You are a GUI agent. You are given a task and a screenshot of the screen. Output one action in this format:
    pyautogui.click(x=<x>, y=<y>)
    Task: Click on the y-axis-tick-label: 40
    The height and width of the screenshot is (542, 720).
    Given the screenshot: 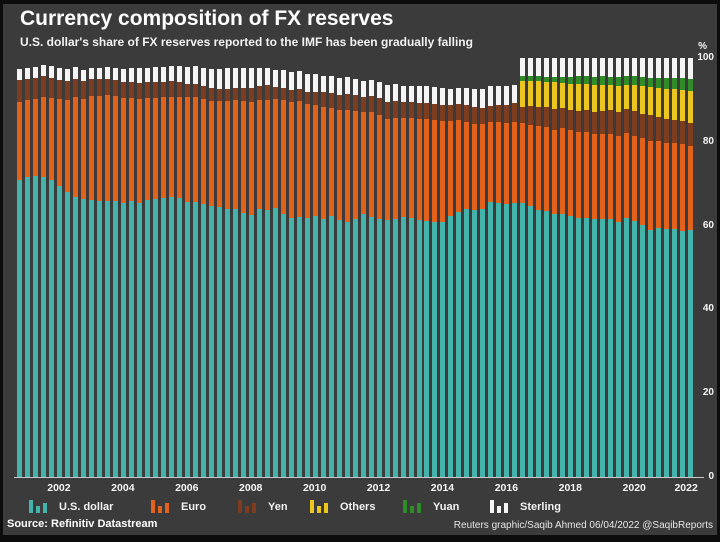 What is the action you would take?
    pyautogui.click(x=708, y=309)
    